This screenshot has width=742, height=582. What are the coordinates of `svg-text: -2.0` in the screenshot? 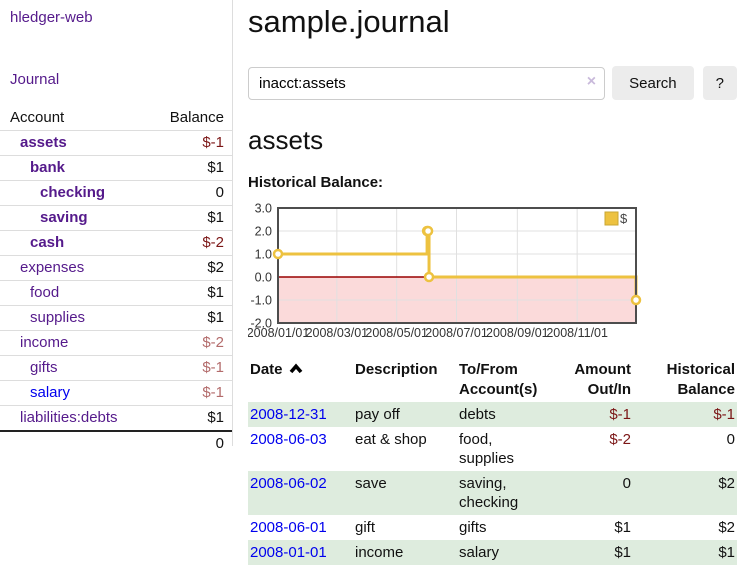 It's located at (261, 324).